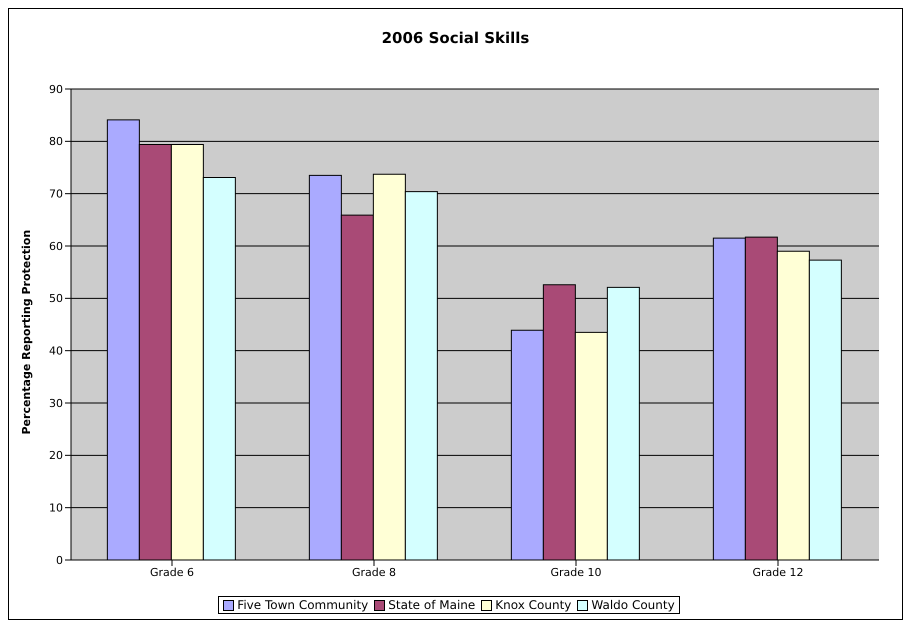 Image resolution: width=911 pixels, height=628 pixels. What do you see at coordinates (172, 572) in the screenshot?
I see `x-tick-label: Grade 6` at bounding box center [172, 572].